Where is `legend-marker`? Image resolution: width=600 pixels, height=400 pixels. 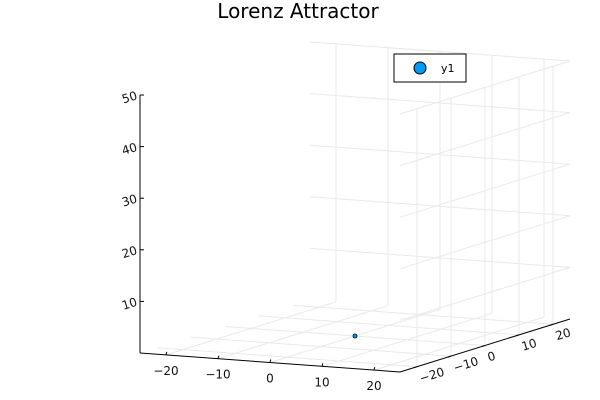 legend-marker is located at coordinates (420, 68).